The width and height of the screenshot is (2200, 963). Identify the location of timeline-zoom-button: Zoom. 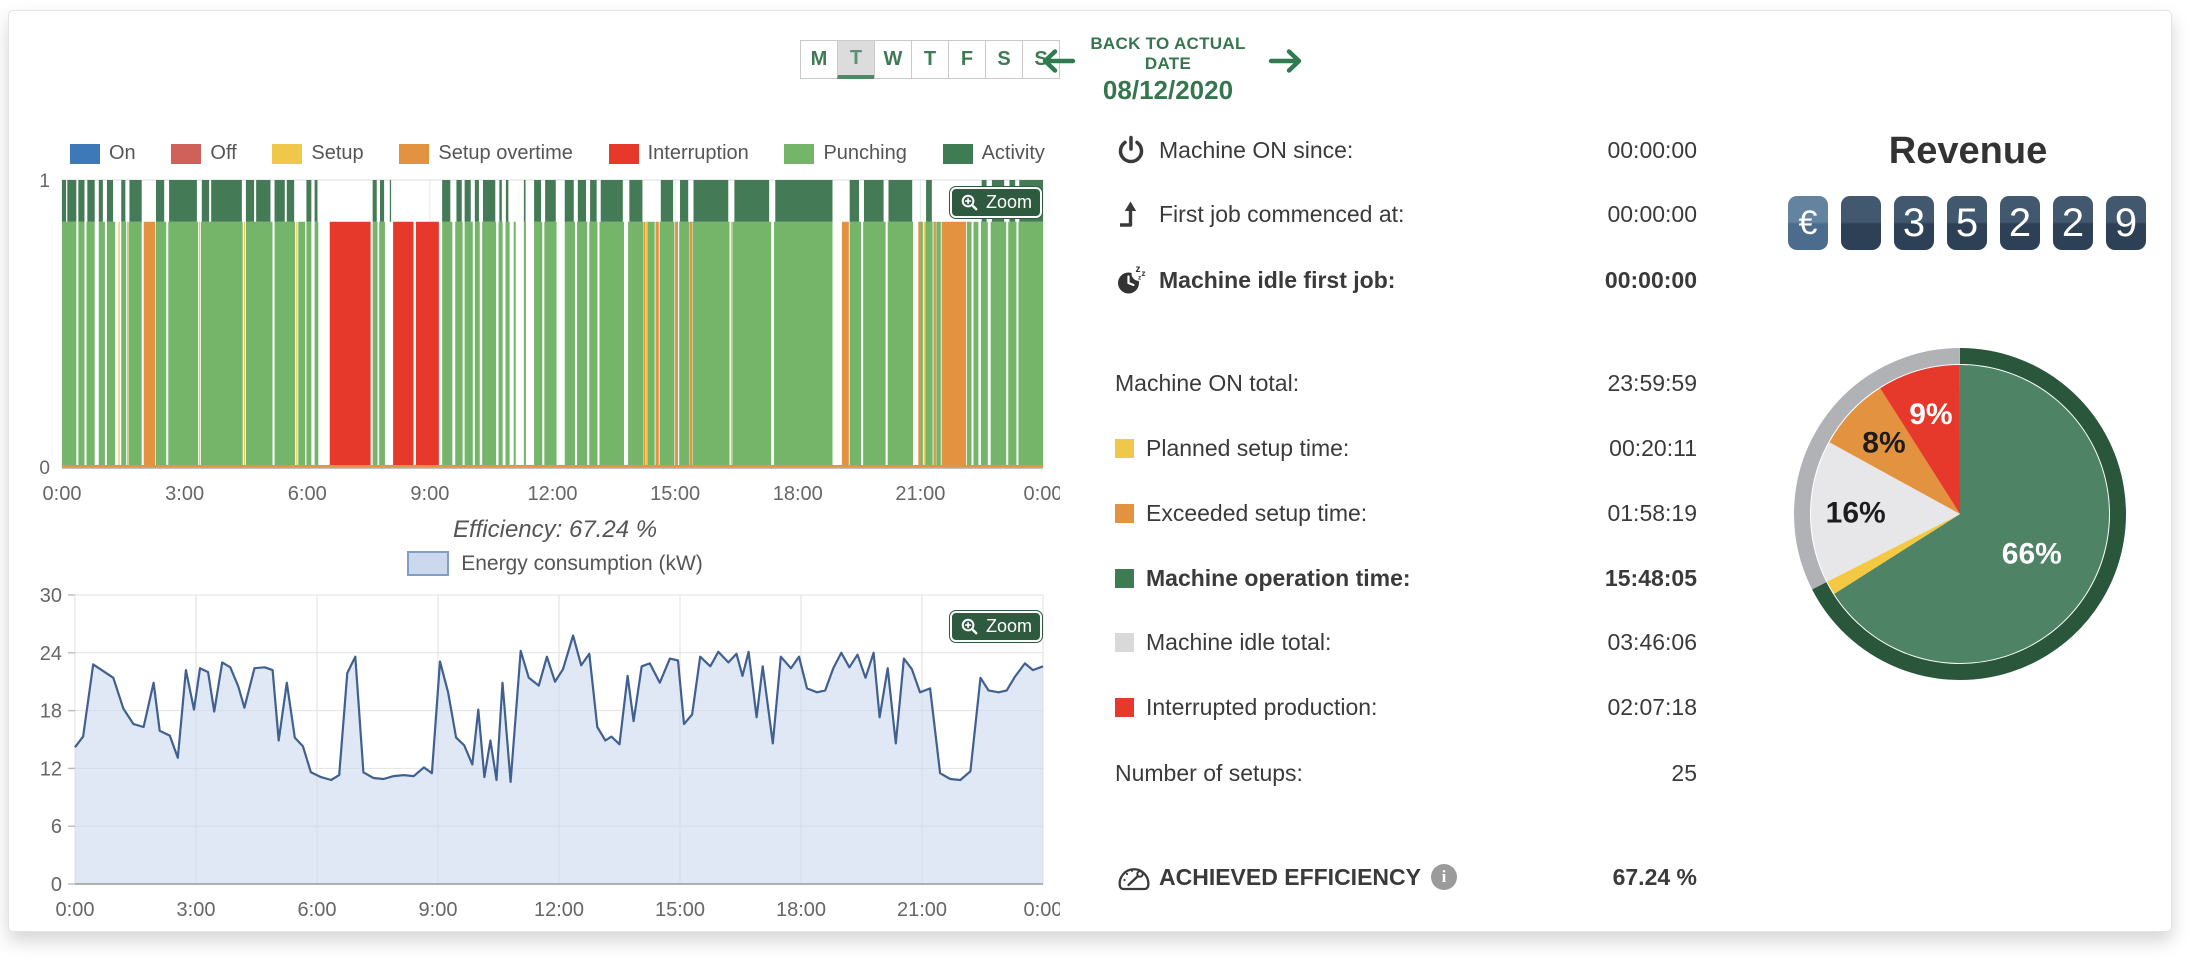
(996, 202).